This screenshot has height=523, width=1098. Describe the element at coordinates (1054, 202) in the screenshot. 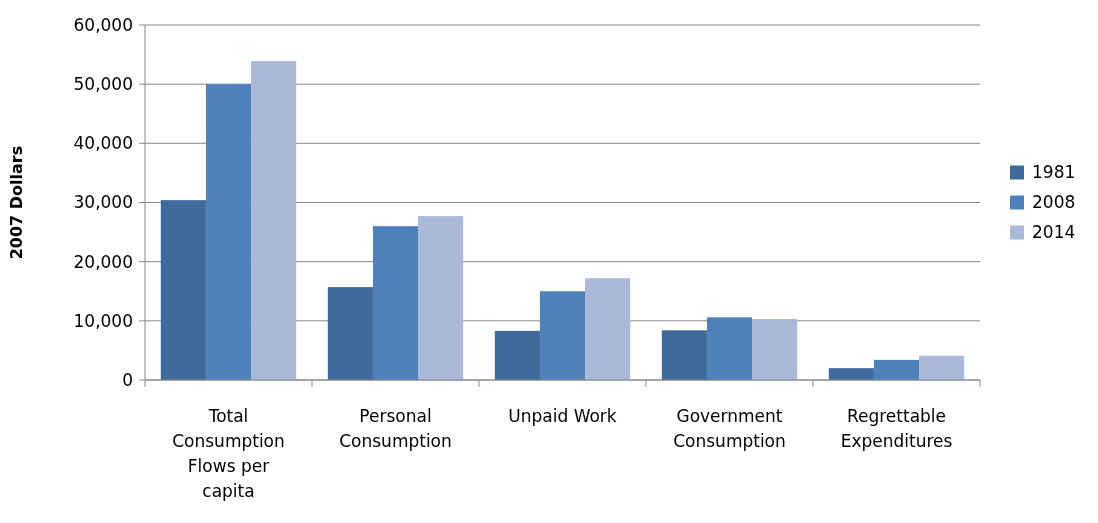

I see `legend-label: 2008` at that location.